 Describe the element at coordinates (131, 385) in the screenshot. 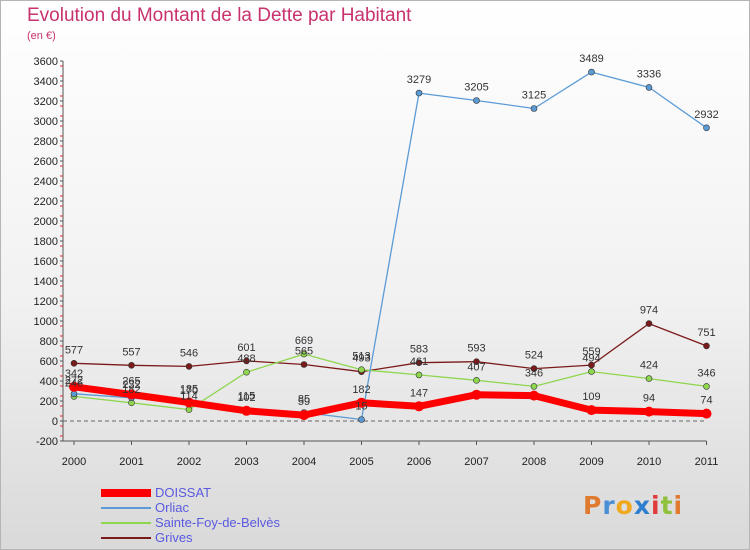

I see `data-label: 232` at that location.